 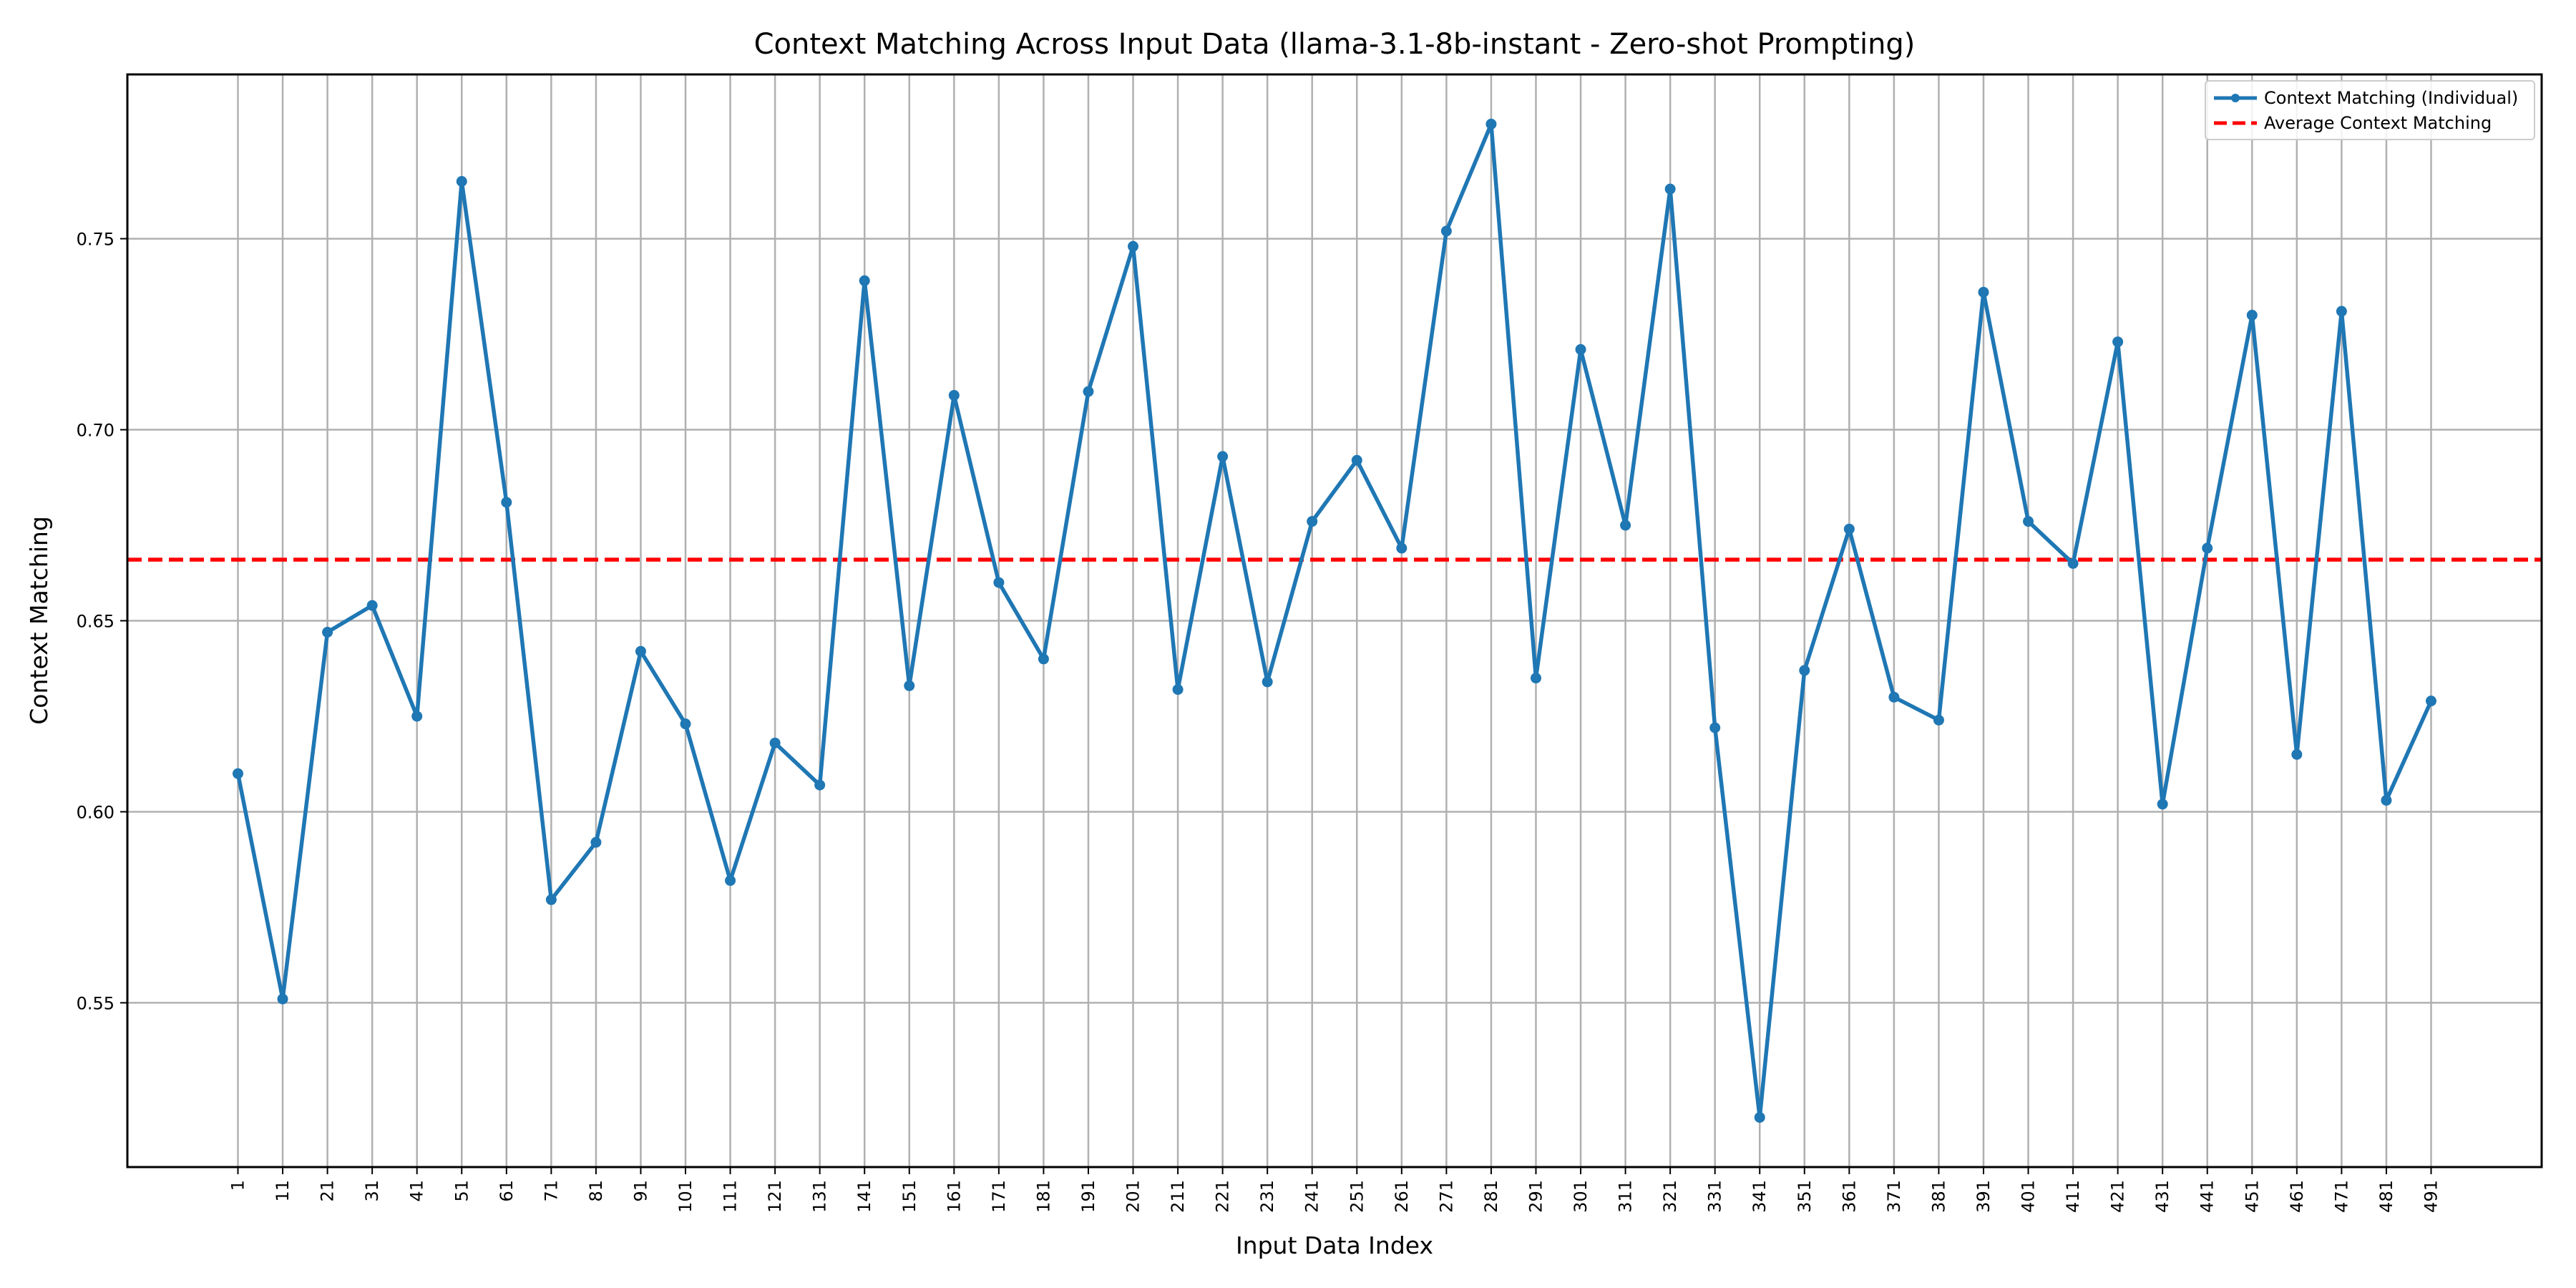 I want to click on x-tick-label: 1, so click(x=238, y=1185).